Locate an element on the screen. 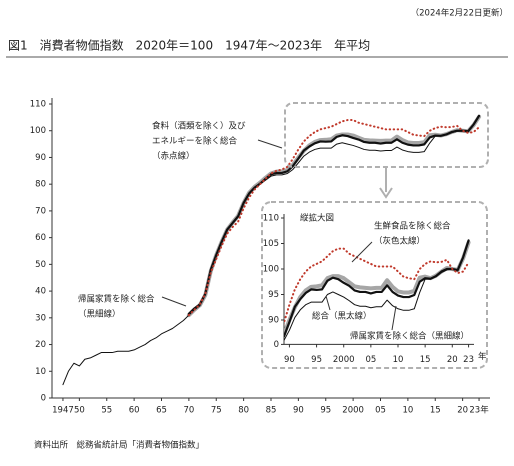 This screenshot has width=514, height=466. x-tick-label: 15 is located at coordinates (435, 411).